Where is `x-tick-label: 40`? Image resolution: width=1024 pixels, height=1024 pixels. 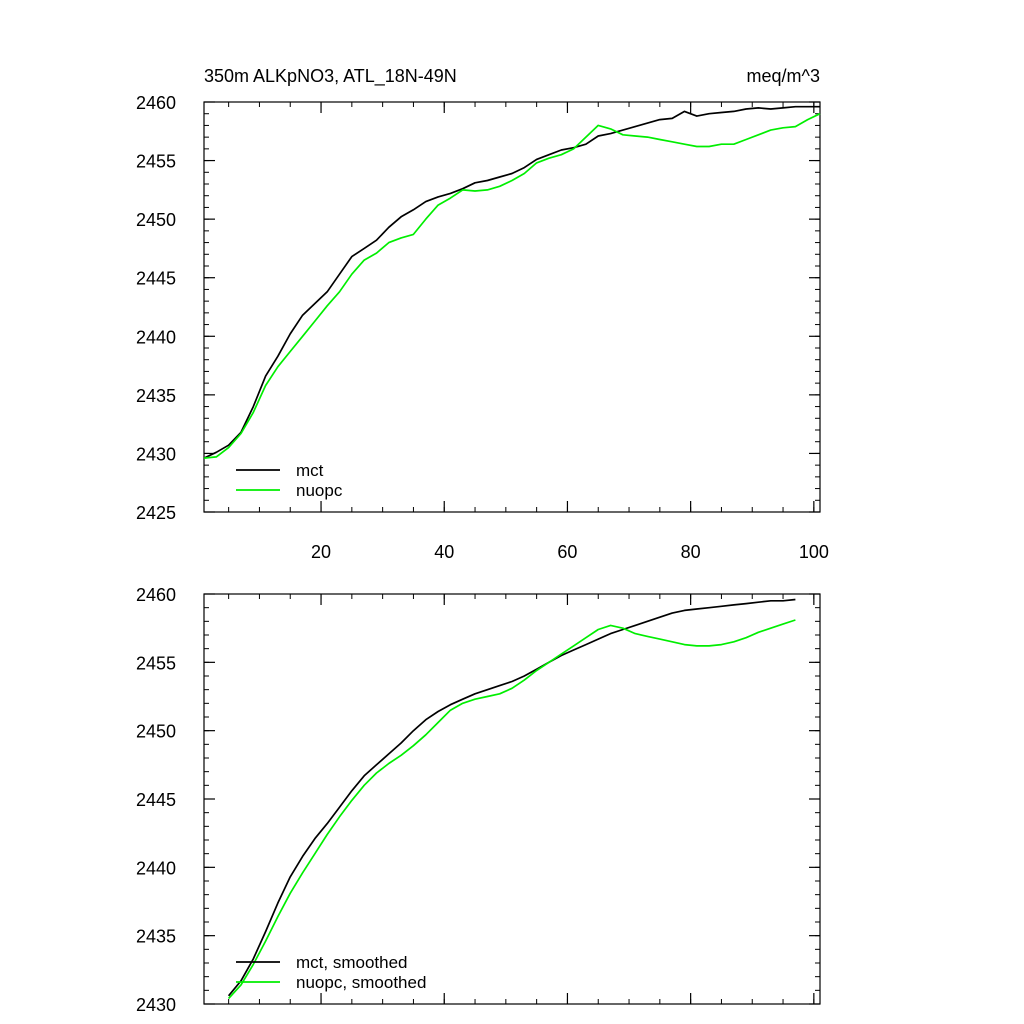 x-tick-label: 40 is located at coordinates (444, 552).